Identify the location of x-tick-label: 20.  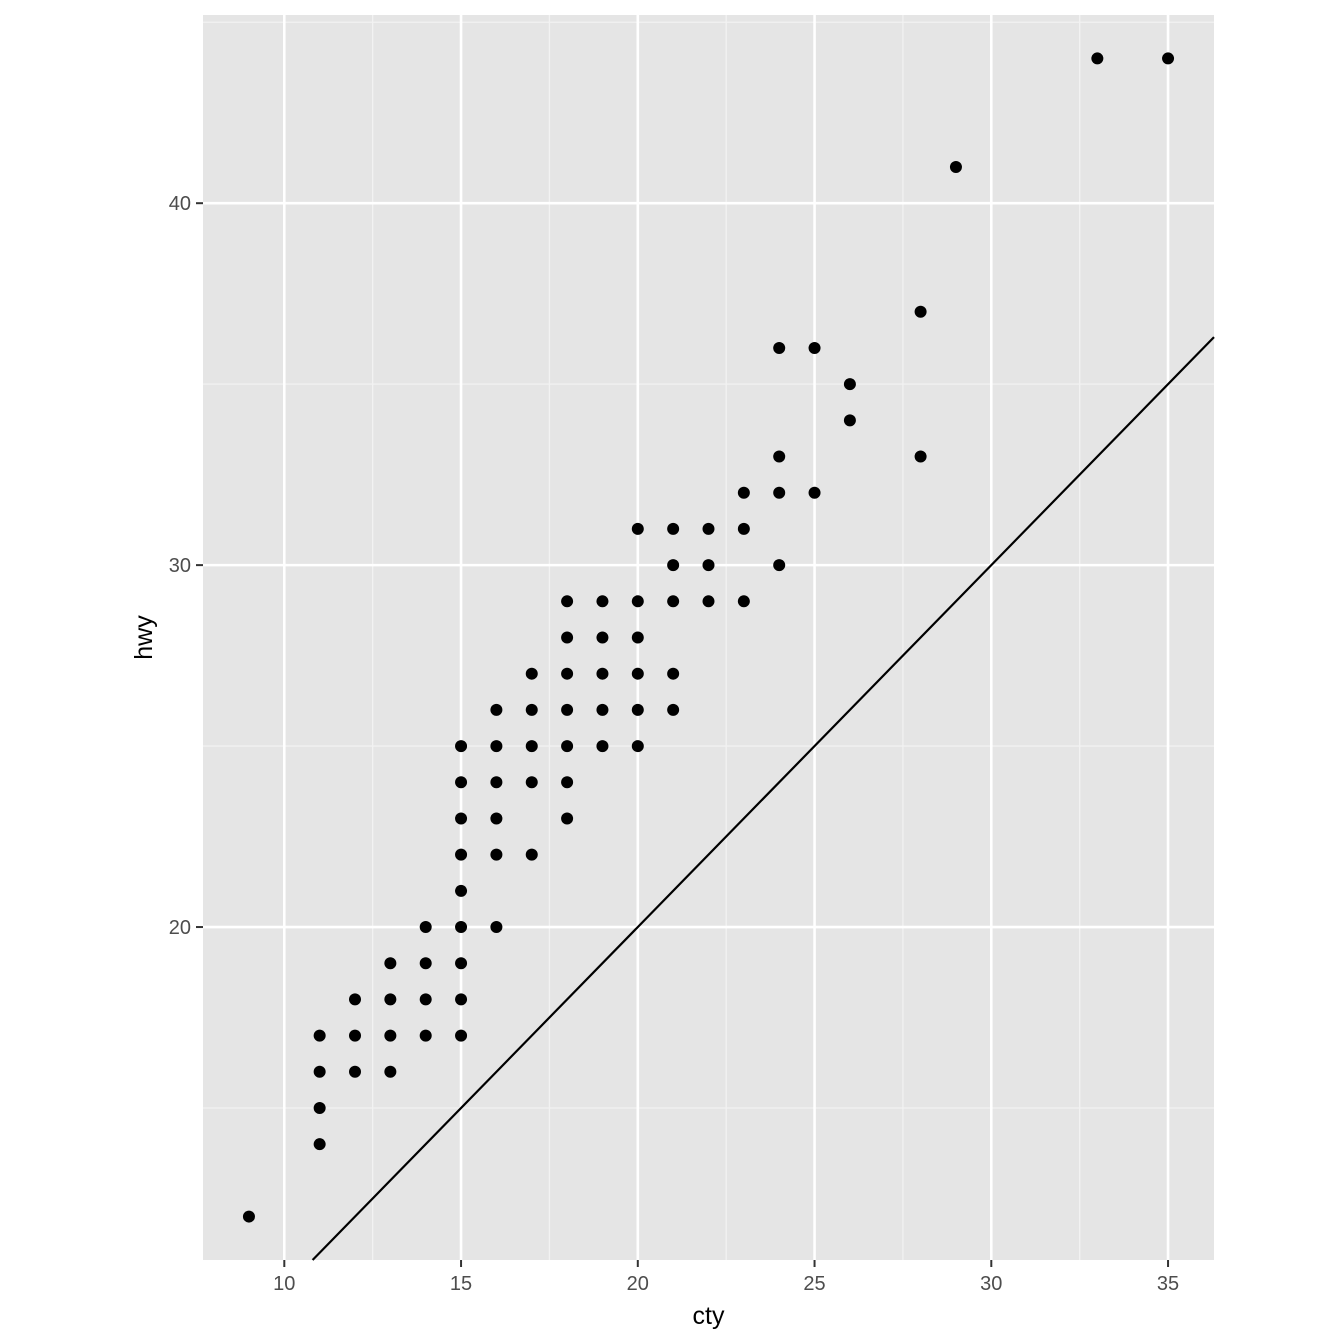
(638, 1284).